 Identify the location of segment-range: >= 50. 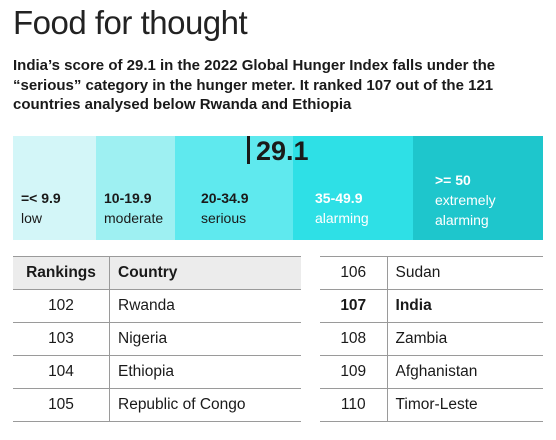
(453, 180).